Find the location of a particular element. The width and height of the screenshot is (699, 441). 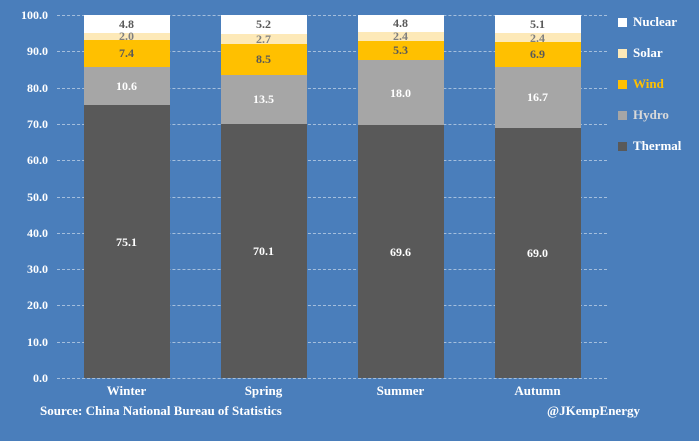

legend-label: Solar is located at coordinates (648, 52).